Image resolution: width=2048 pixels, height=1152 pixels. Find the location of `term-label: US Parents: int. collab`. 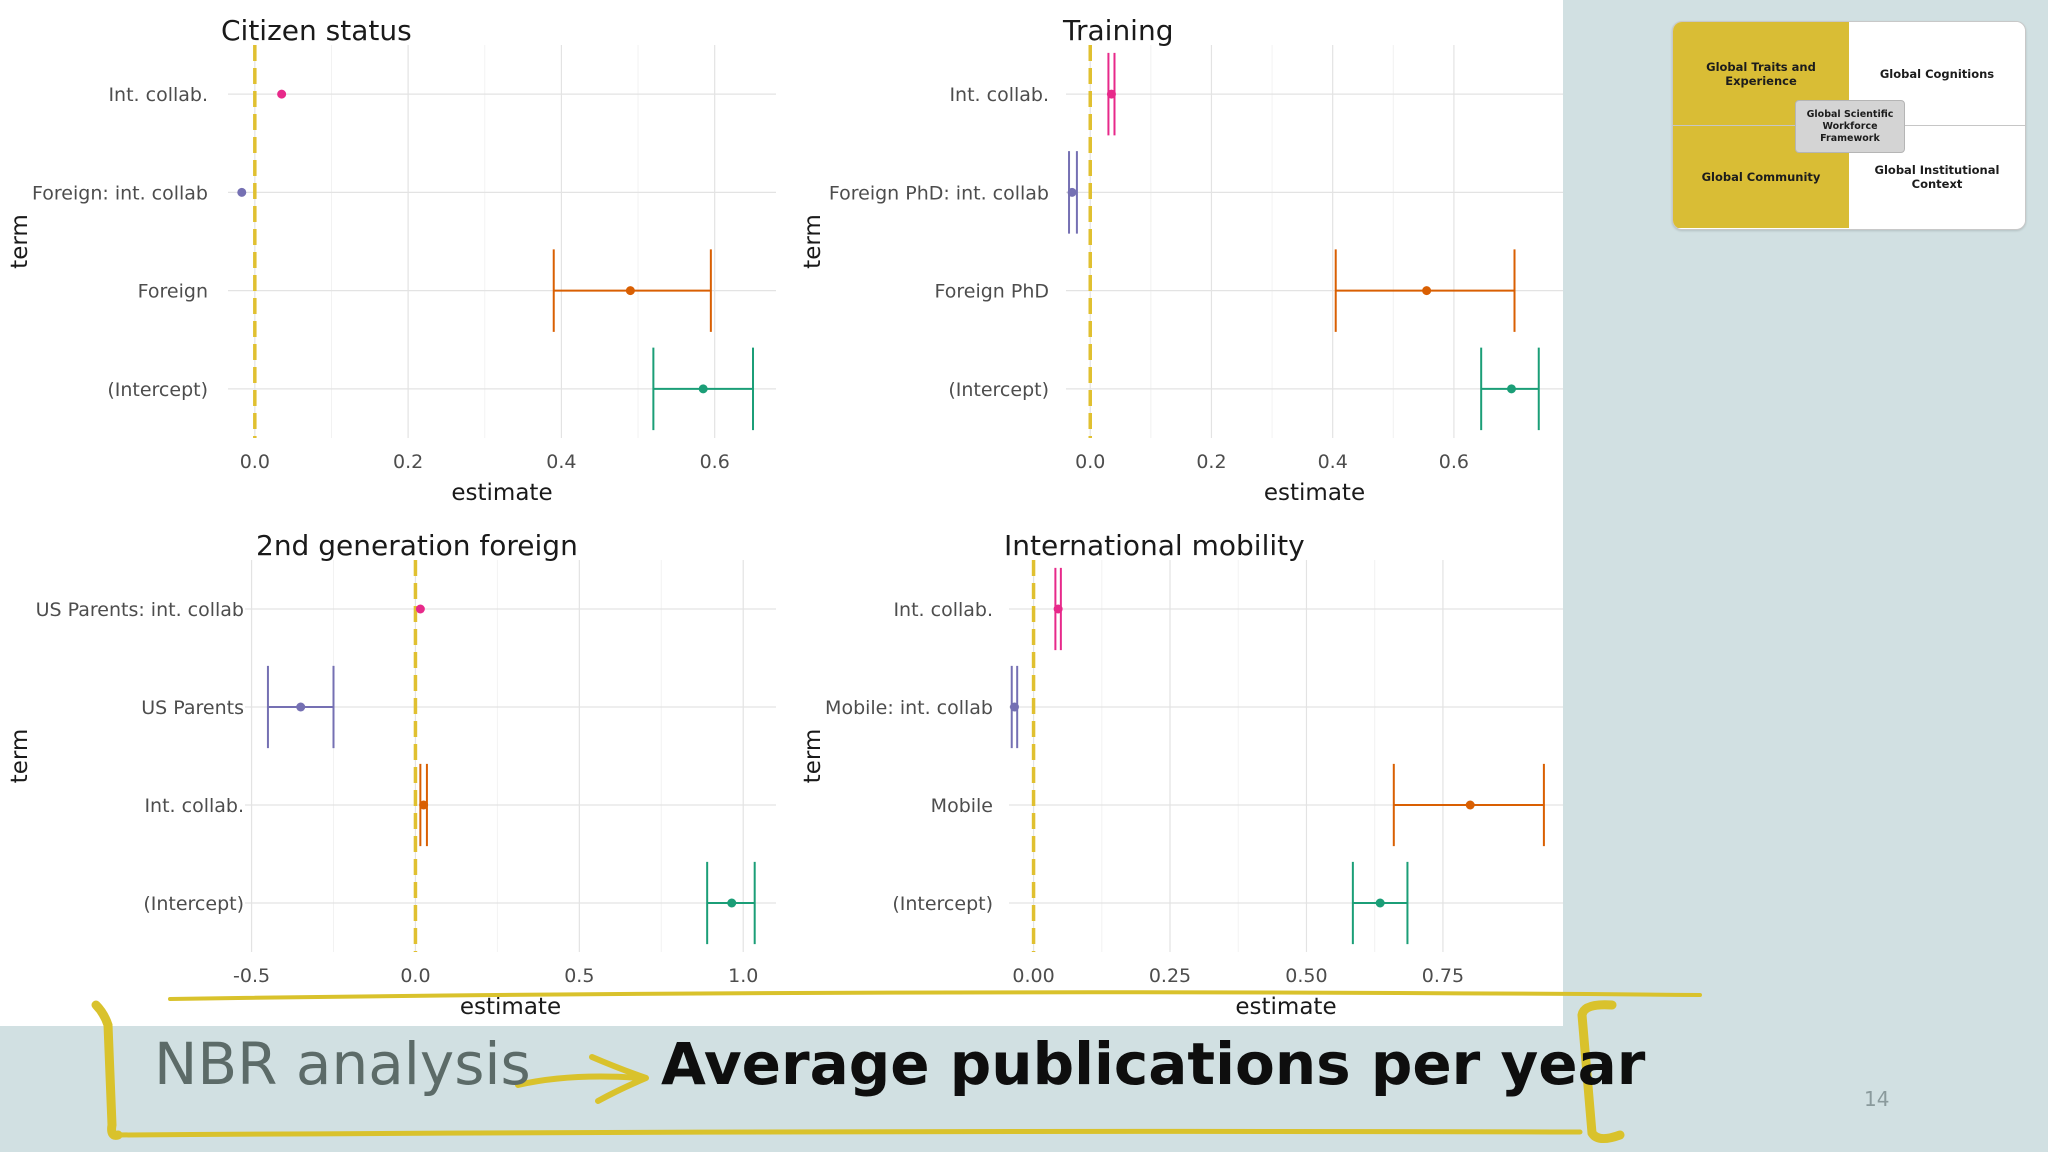

term-label: US Parents: int. collab is located at coordinates (140, 610).